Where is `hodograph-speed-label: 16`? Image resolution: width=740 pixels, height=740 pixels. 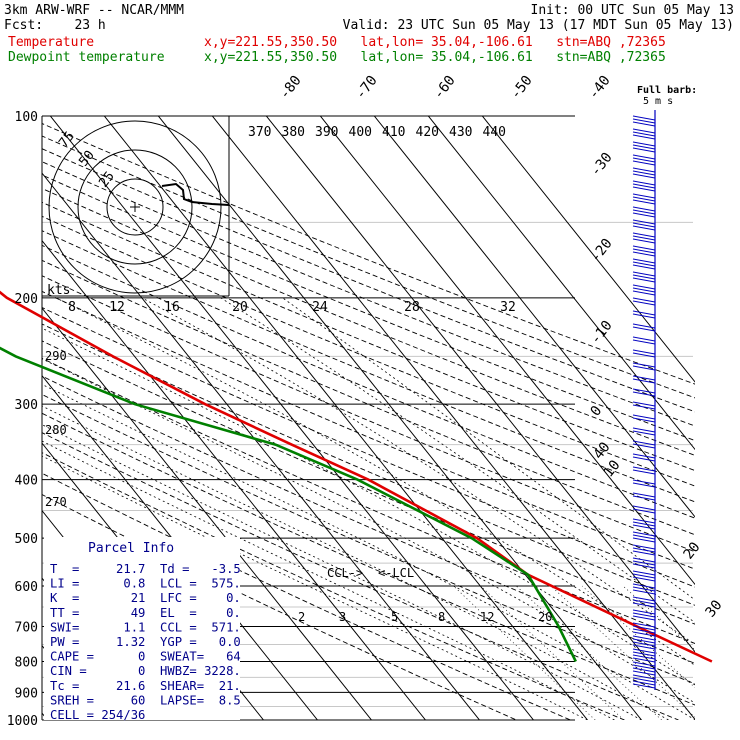
hodograph-speed-label: 16 is located at coordinates (172, 307).